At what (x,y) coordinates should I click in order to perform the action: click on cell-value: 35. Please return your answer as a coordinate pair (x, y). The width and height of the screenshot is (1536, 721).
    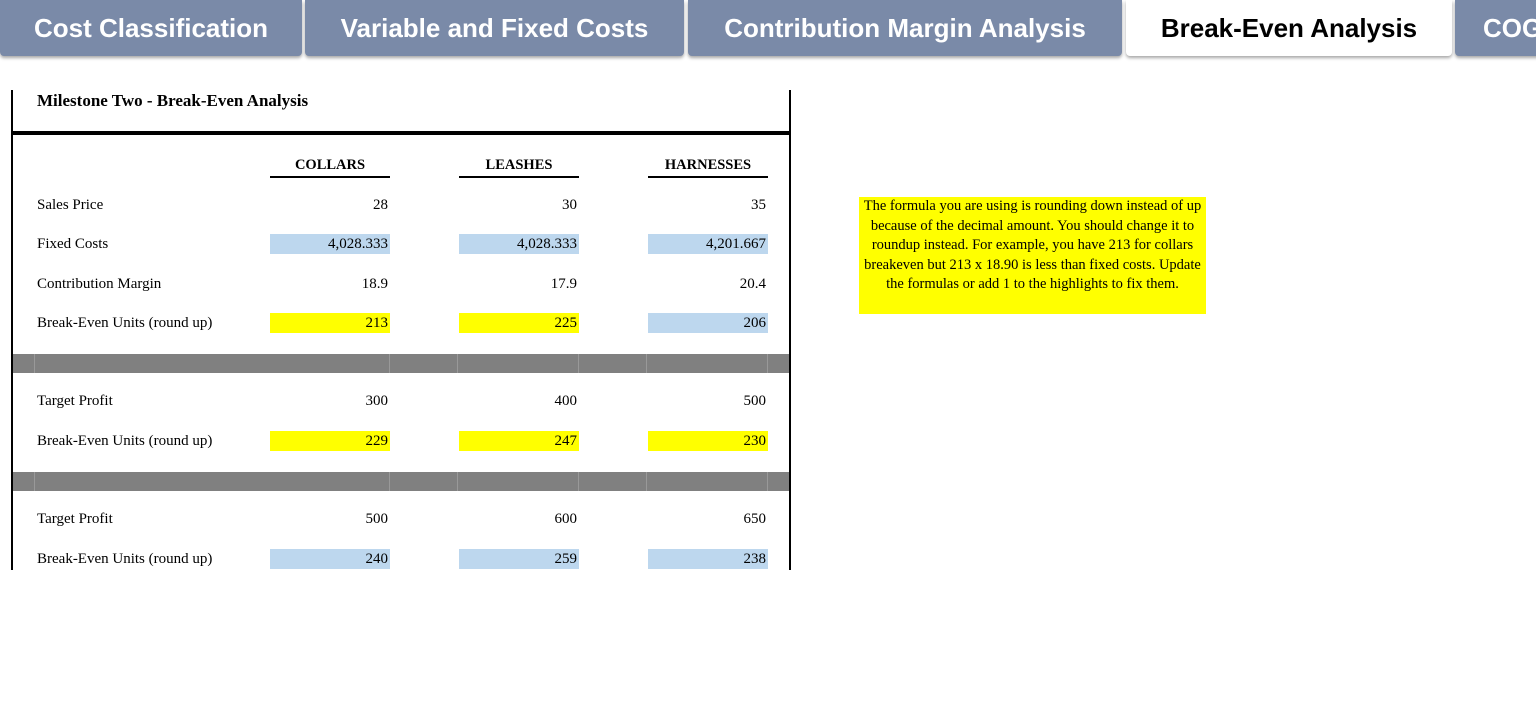
    Looking at the image, I should click on (758, 205).